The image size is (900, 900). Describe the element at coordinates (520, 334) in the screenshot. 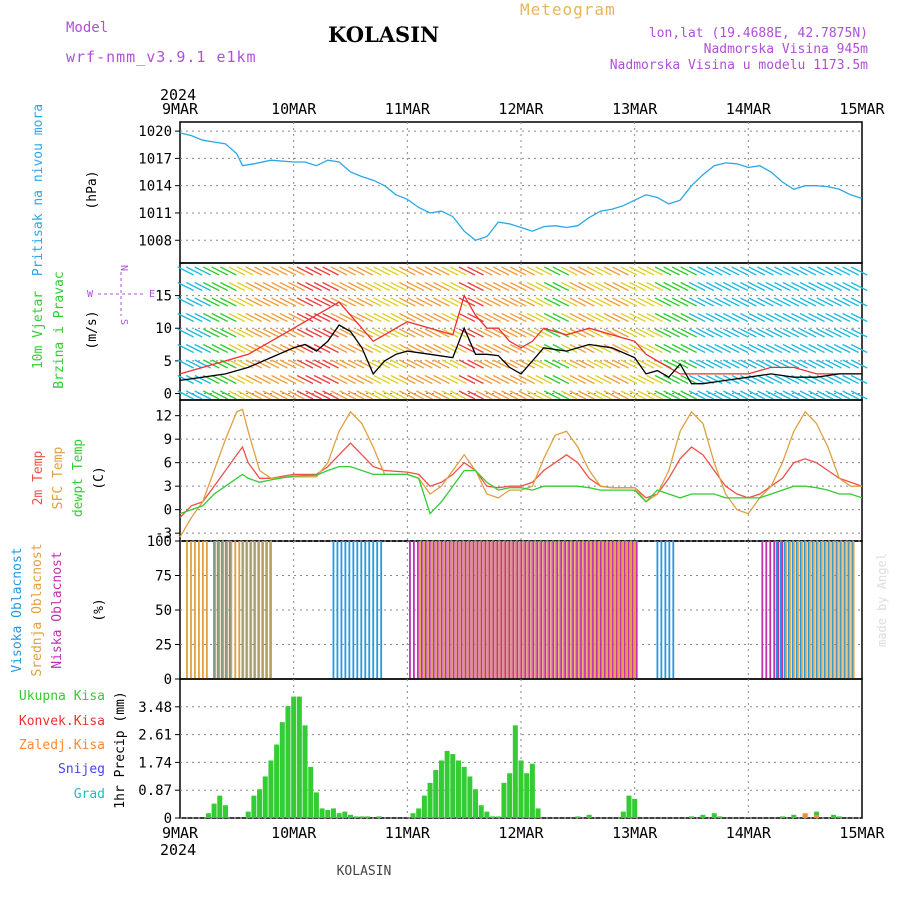

I see `wind-gust-line` at that location.